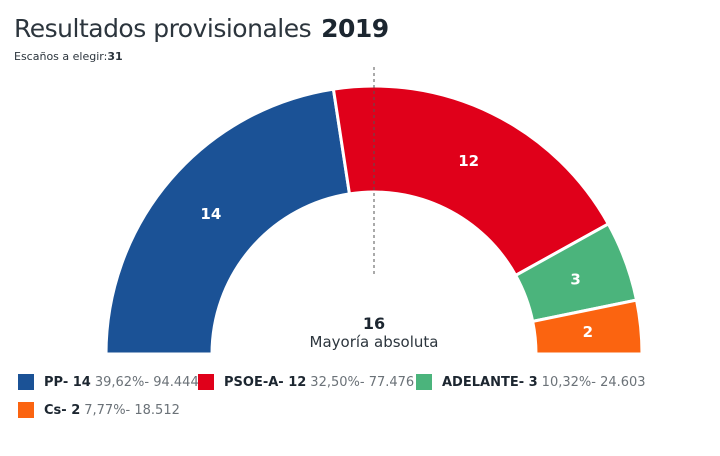  Describe the element at coordinates (490, 382) in the screenshot. I see `legend-name: ADELANTE- 3` at that location.